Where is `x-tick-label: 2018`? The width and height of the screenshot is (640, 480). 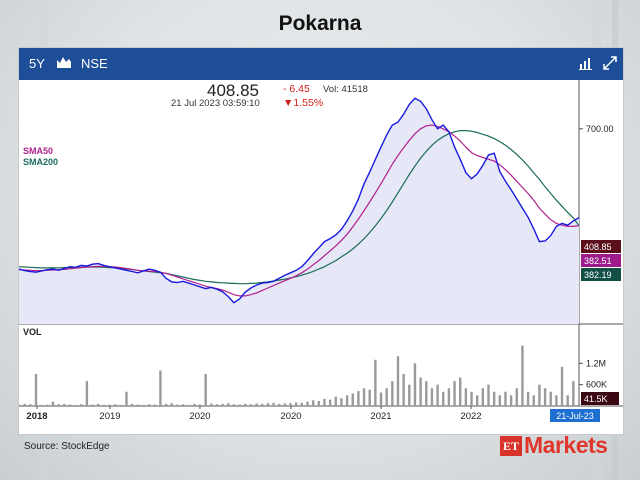 x-tick-label: 2018 is located at coordinates (36, 416).